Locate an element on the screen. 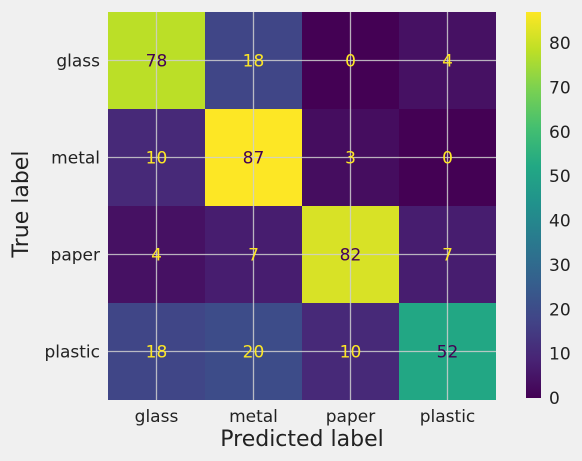 This screenshot has width=582, height=461. x-axis-title: Predicted label is located at coordinates (301, 439).